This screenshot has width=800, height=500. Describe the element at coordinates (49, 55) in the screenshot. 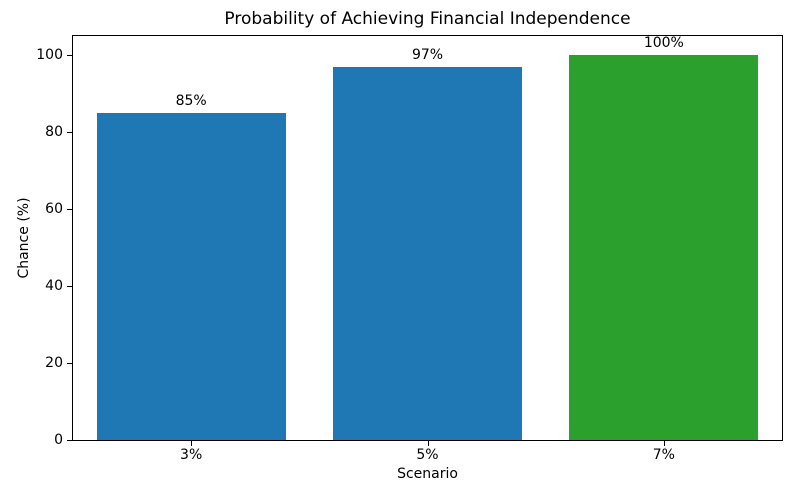

I see `y-tick-label: 100` at that location.